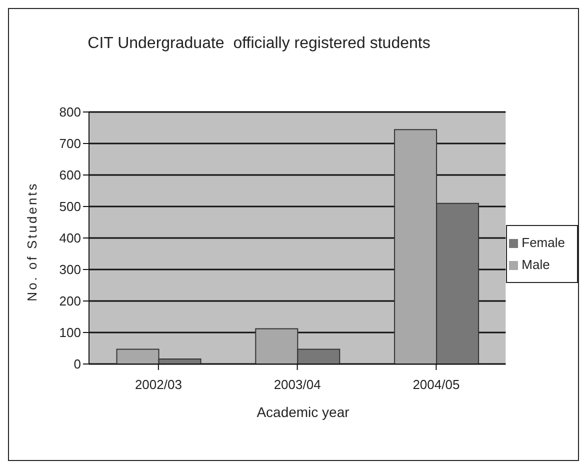 This screenshot has height=469, width=587. I want to click on y-tick-label: 800, so click(70, 112).